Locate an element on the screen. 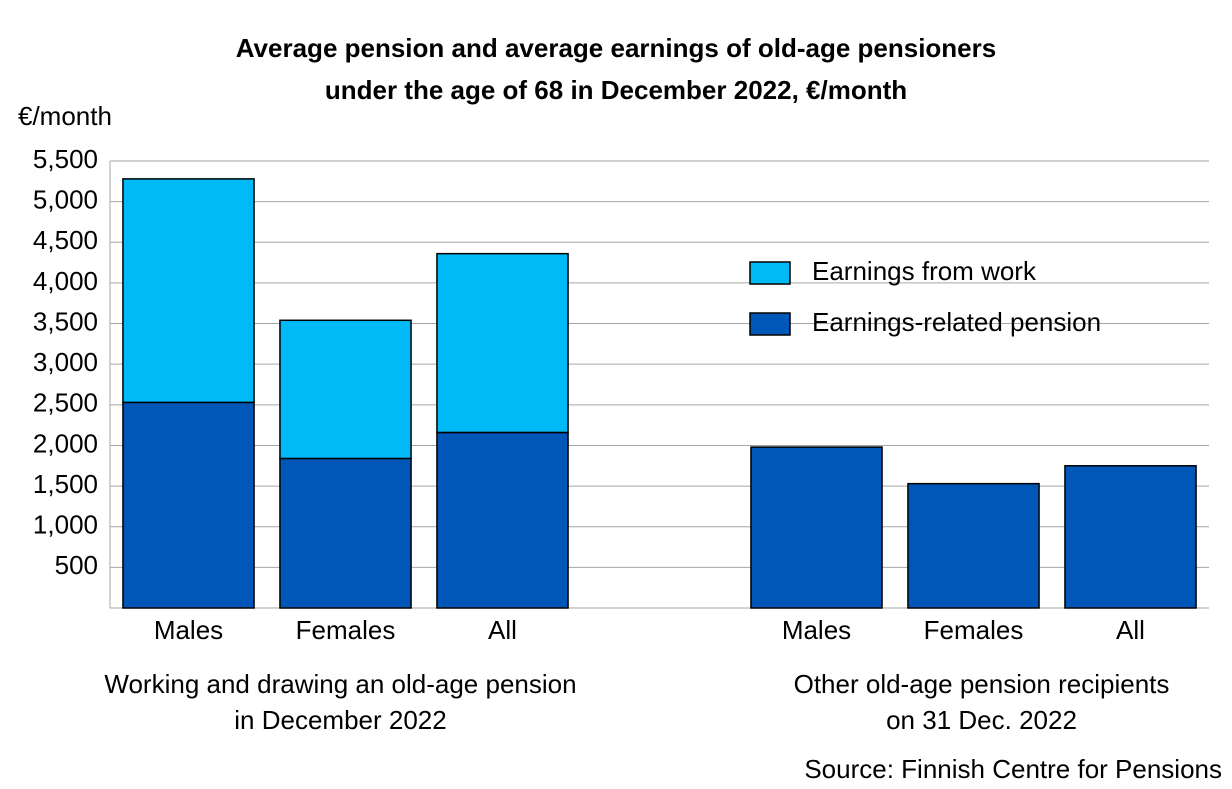 This screenshot has height=789, width=1232. y-tick-label: 1,500 is located at coordinates (65, 484).